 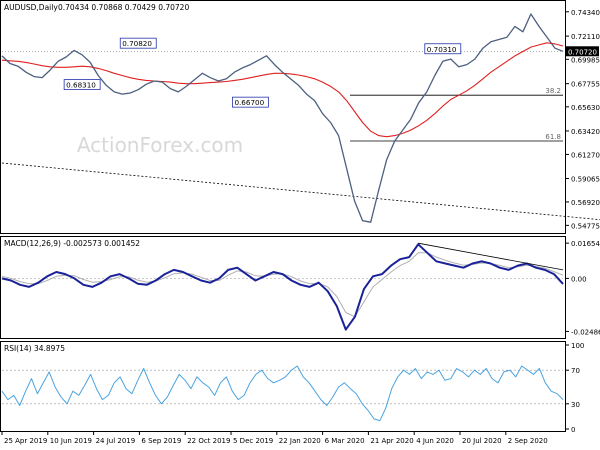 What do you see at coordinates (345, 441) in the screenshot?
I see `x-tick-label: 6 Mar 2020` at bounding box center [345, 441].